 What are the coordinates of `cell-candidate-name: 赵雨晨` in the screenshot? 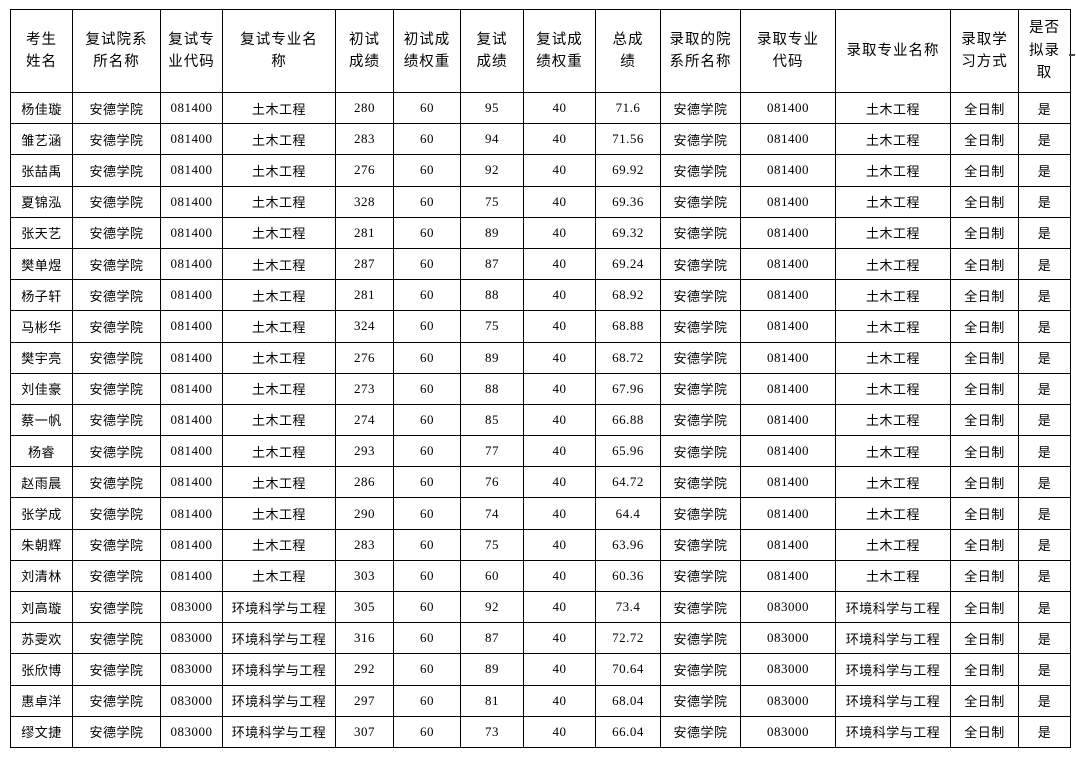 It's located at (41, 482).